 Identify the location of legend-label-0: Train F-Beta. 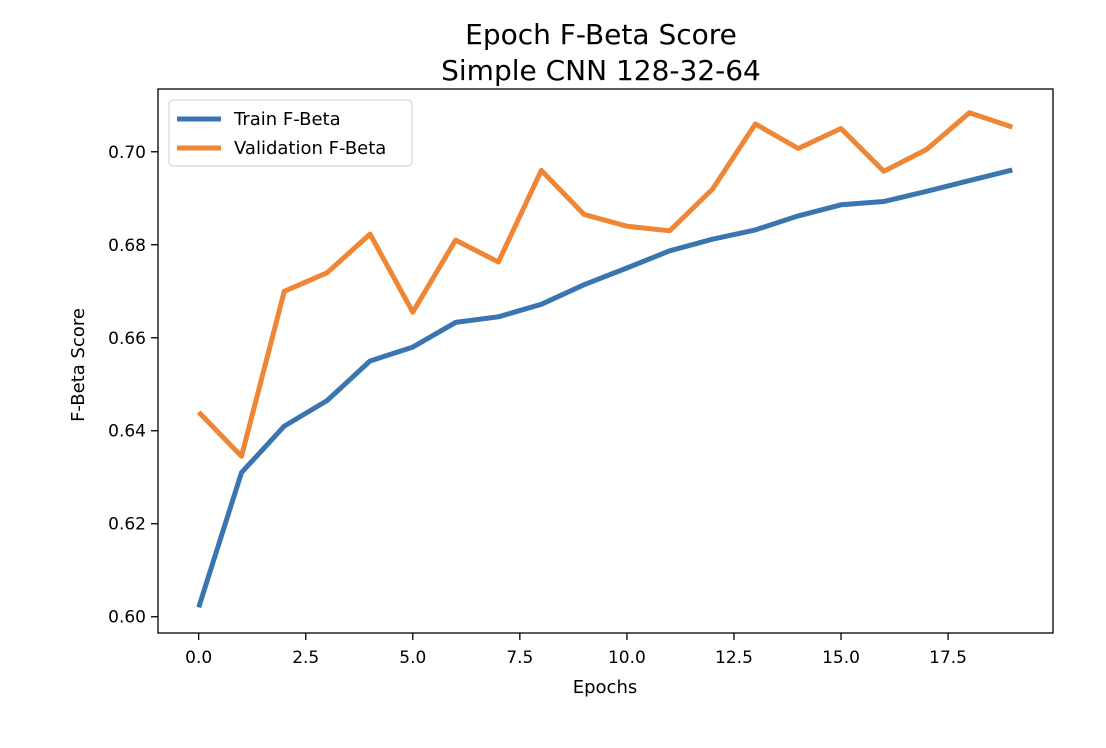
(287, 119).